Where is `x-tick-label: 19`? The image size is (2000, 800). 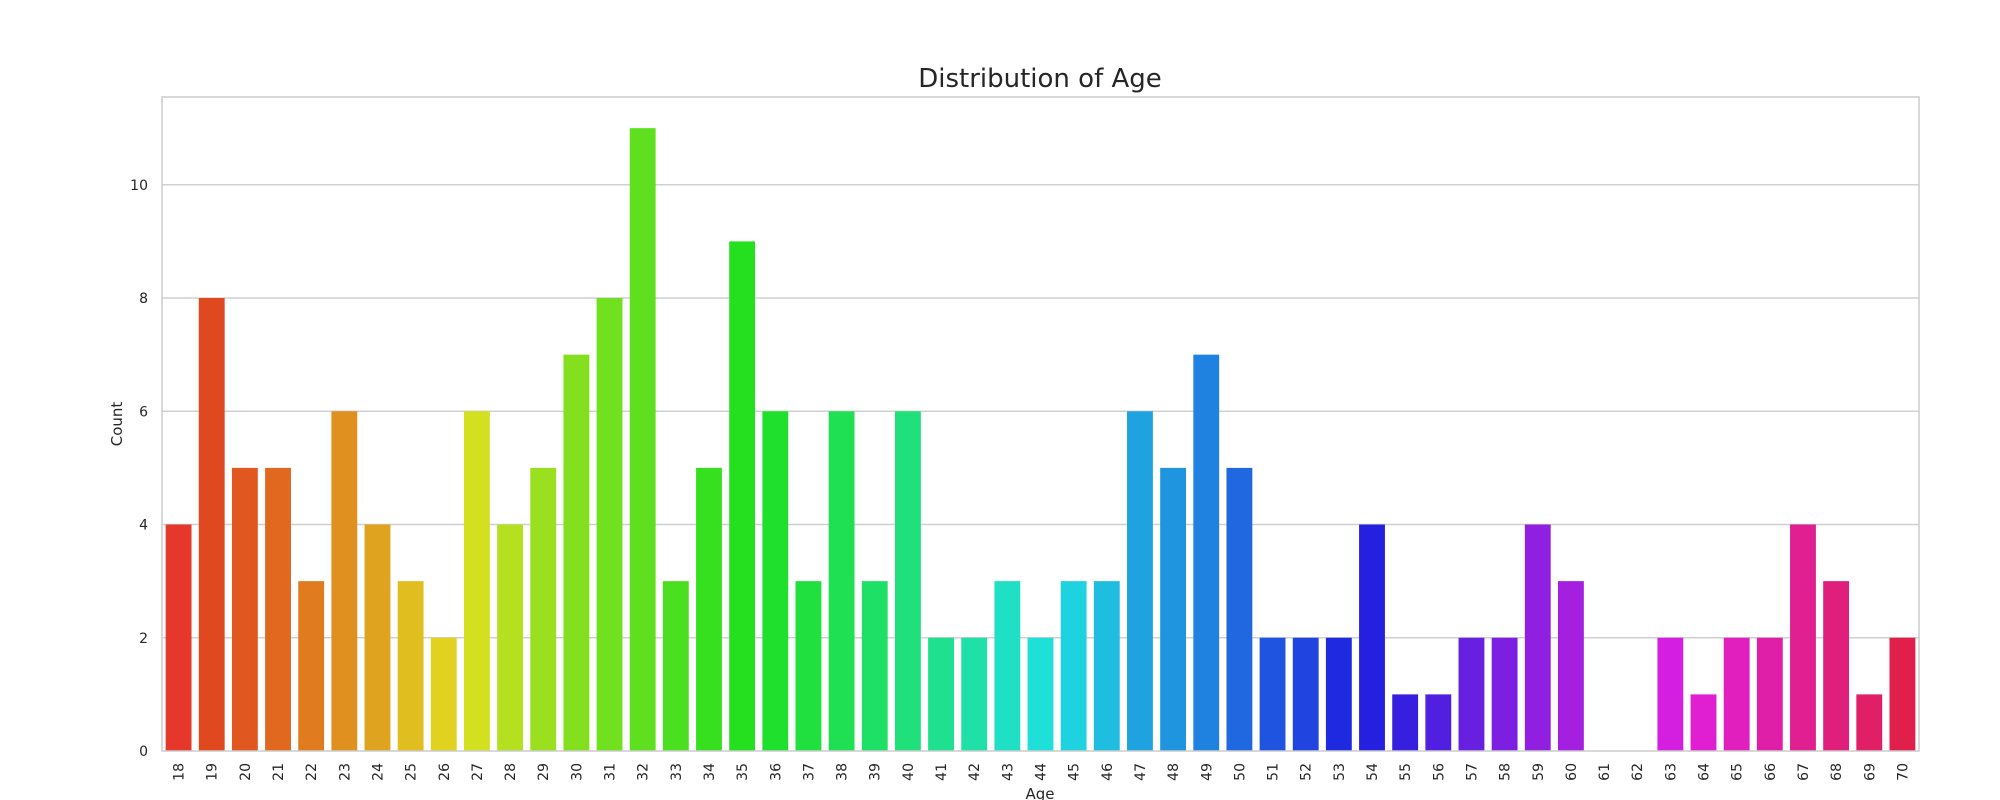
x-tick-label: 19 is located at coordinates (213, 772).